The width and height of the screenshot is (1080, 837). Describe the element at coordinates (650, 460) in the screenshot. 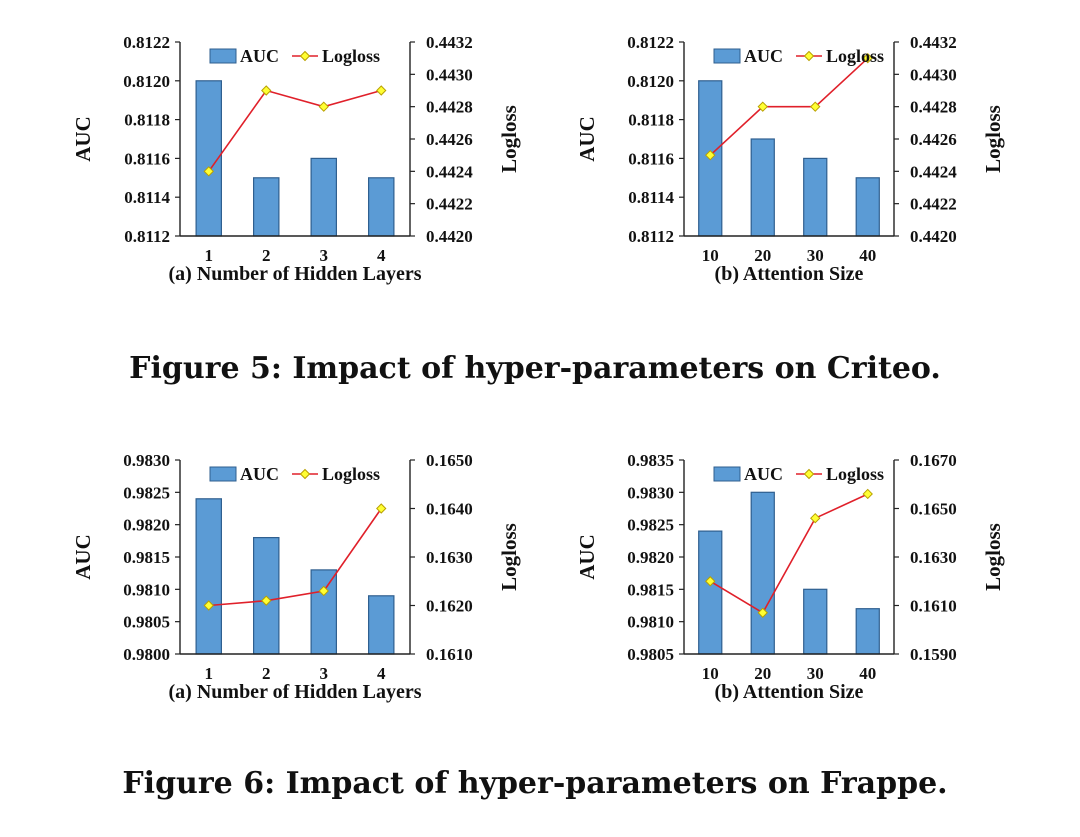

I see `left-tick-label: 0.9835` at that location.